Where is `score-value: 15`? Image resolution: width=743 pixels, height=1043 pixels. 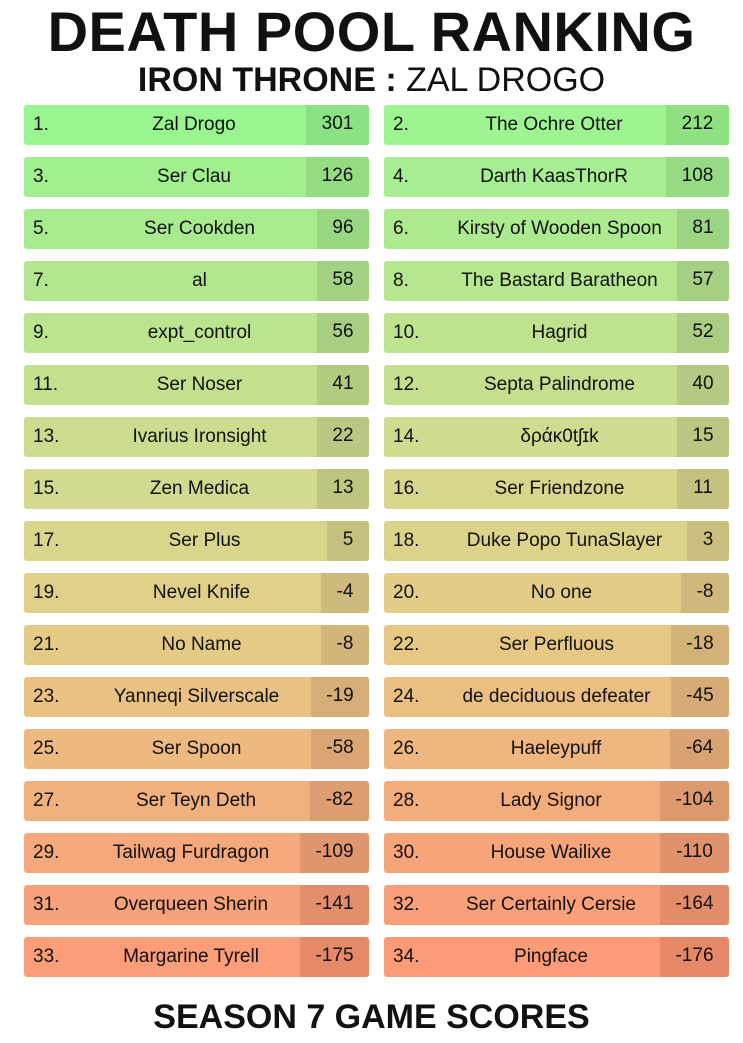 score-value: 15 is located at coordinates (703, 437).